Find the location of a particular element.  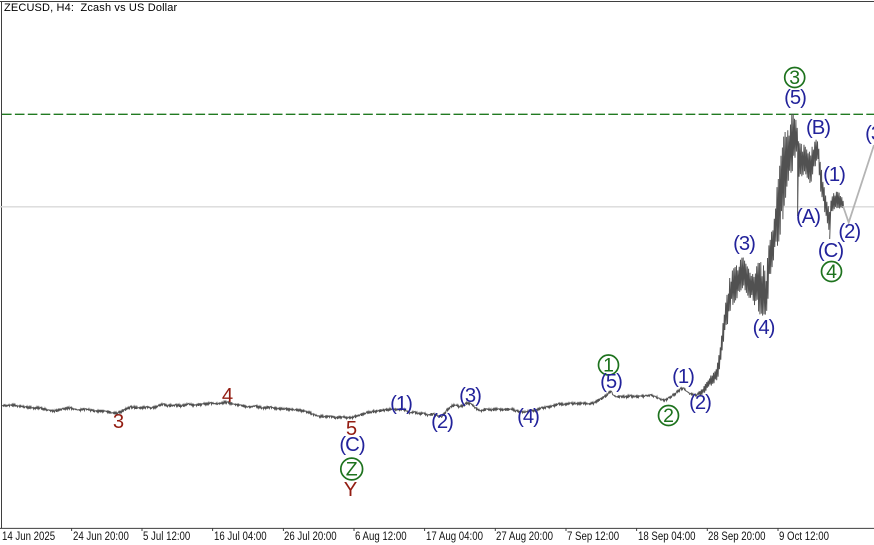

svg-text: Z is located at coordinates (352, 470).